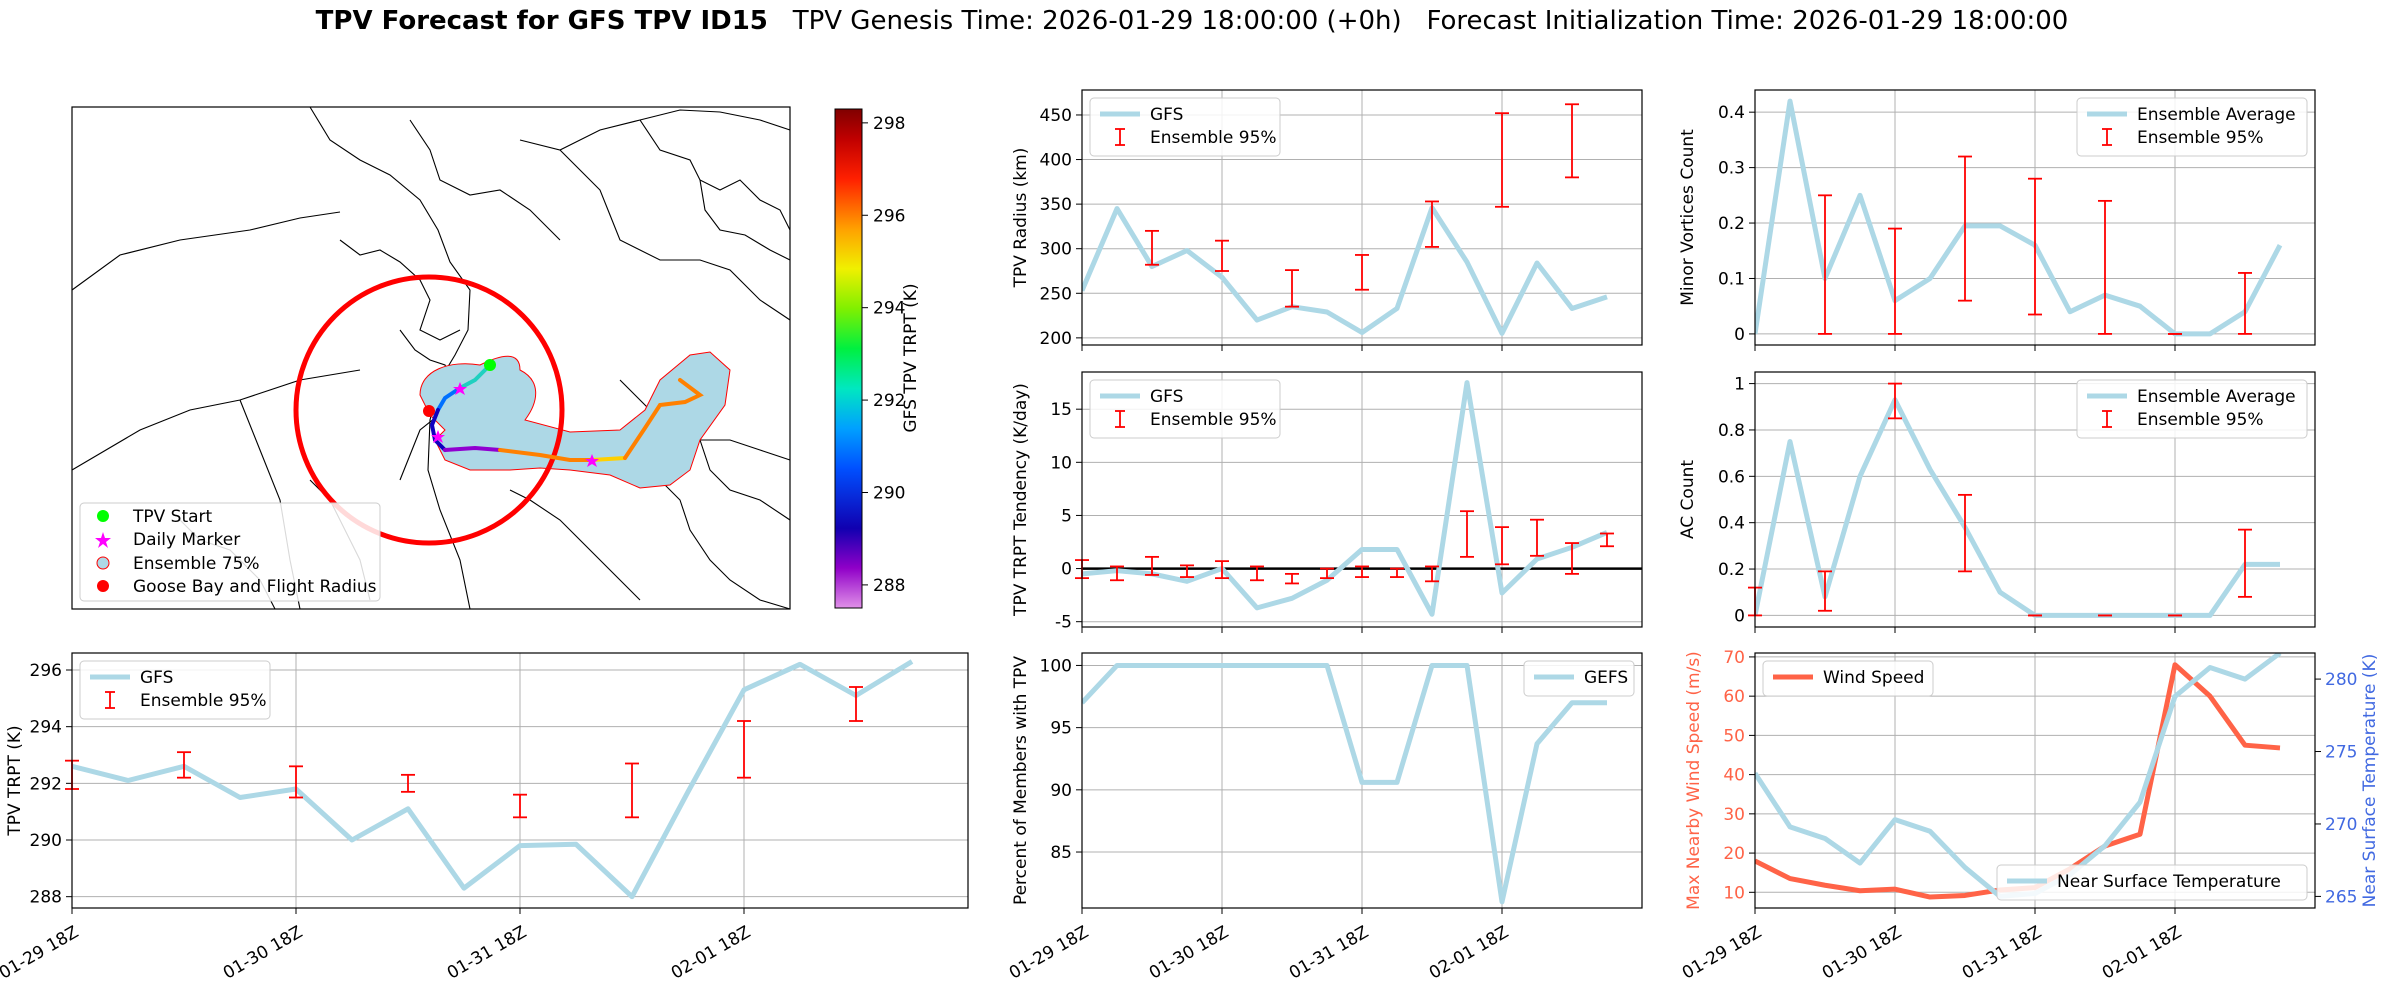  What do you see at coordinates (487, 952) in the screenshot?
I see `trpt-xtick-label-2: 01-31 18Z` at bounding box center [487, 952].